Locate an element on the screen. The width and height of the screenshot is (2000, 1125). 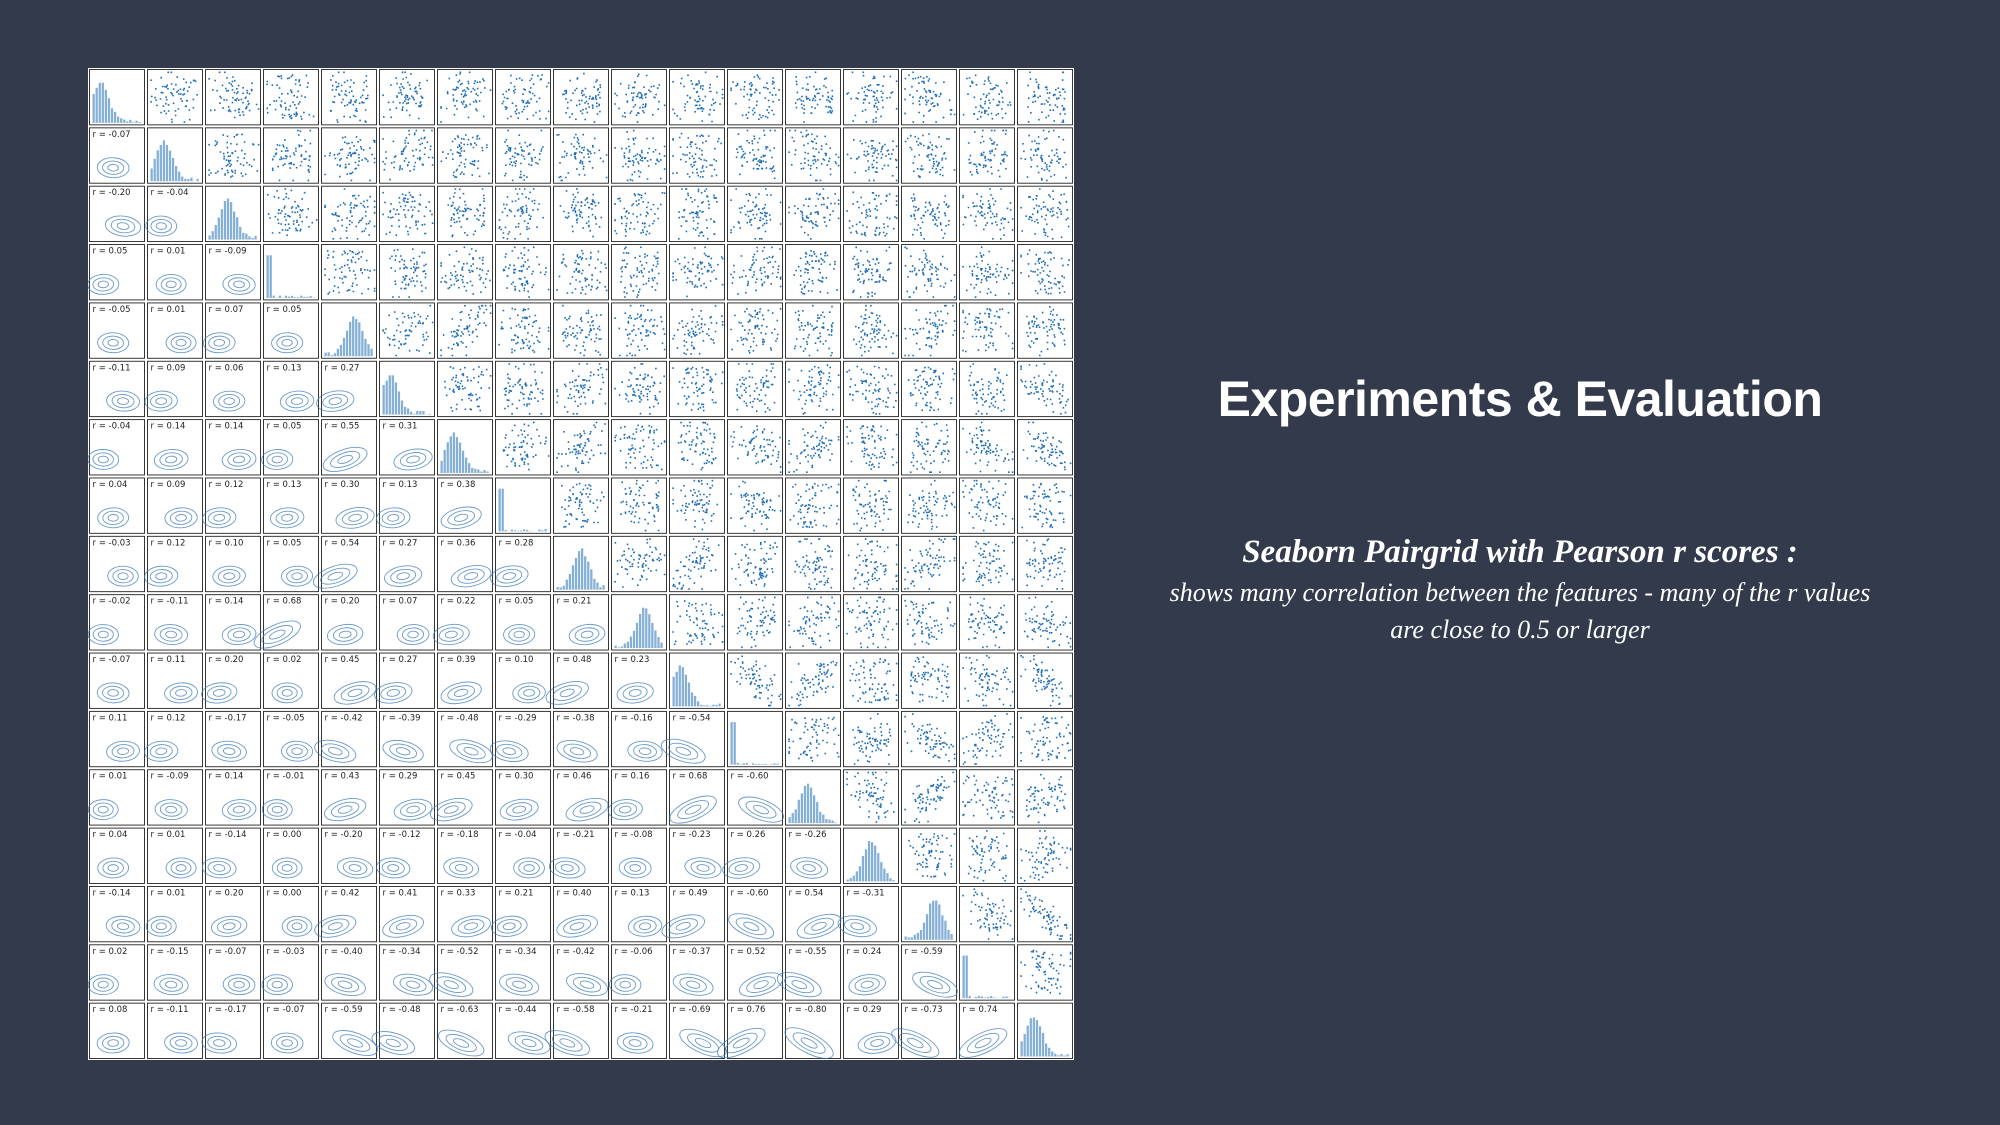
pair-cell-16-10: r = -0.69 is located at coordinates (698, 1030).